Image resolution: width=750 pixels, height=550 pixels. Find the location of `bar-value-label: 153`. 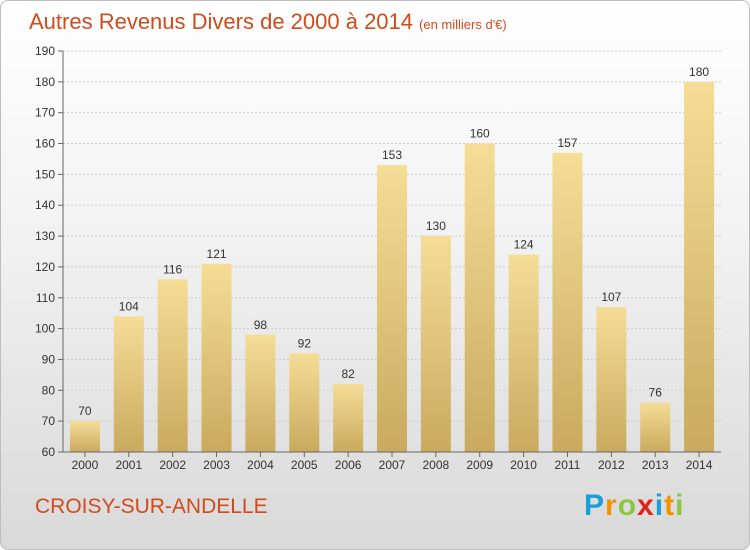

bar-value-label: 153 is located at coordinates (392, 155).